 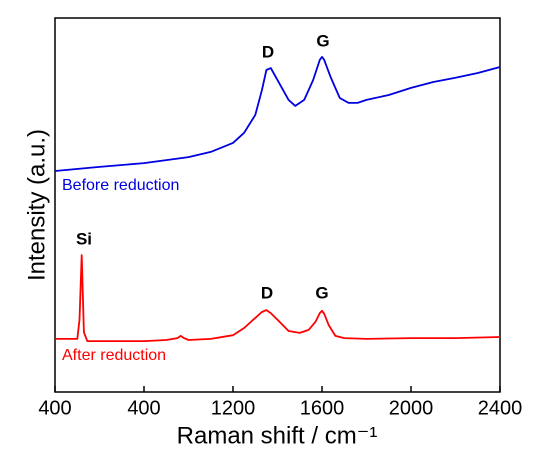 I want to click on peak-label: Si, so click(x=84, y=238).